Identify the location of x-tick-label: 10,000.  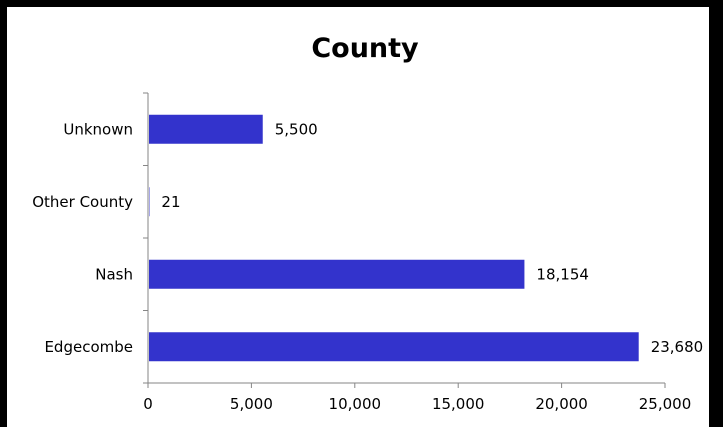
(355, 404).